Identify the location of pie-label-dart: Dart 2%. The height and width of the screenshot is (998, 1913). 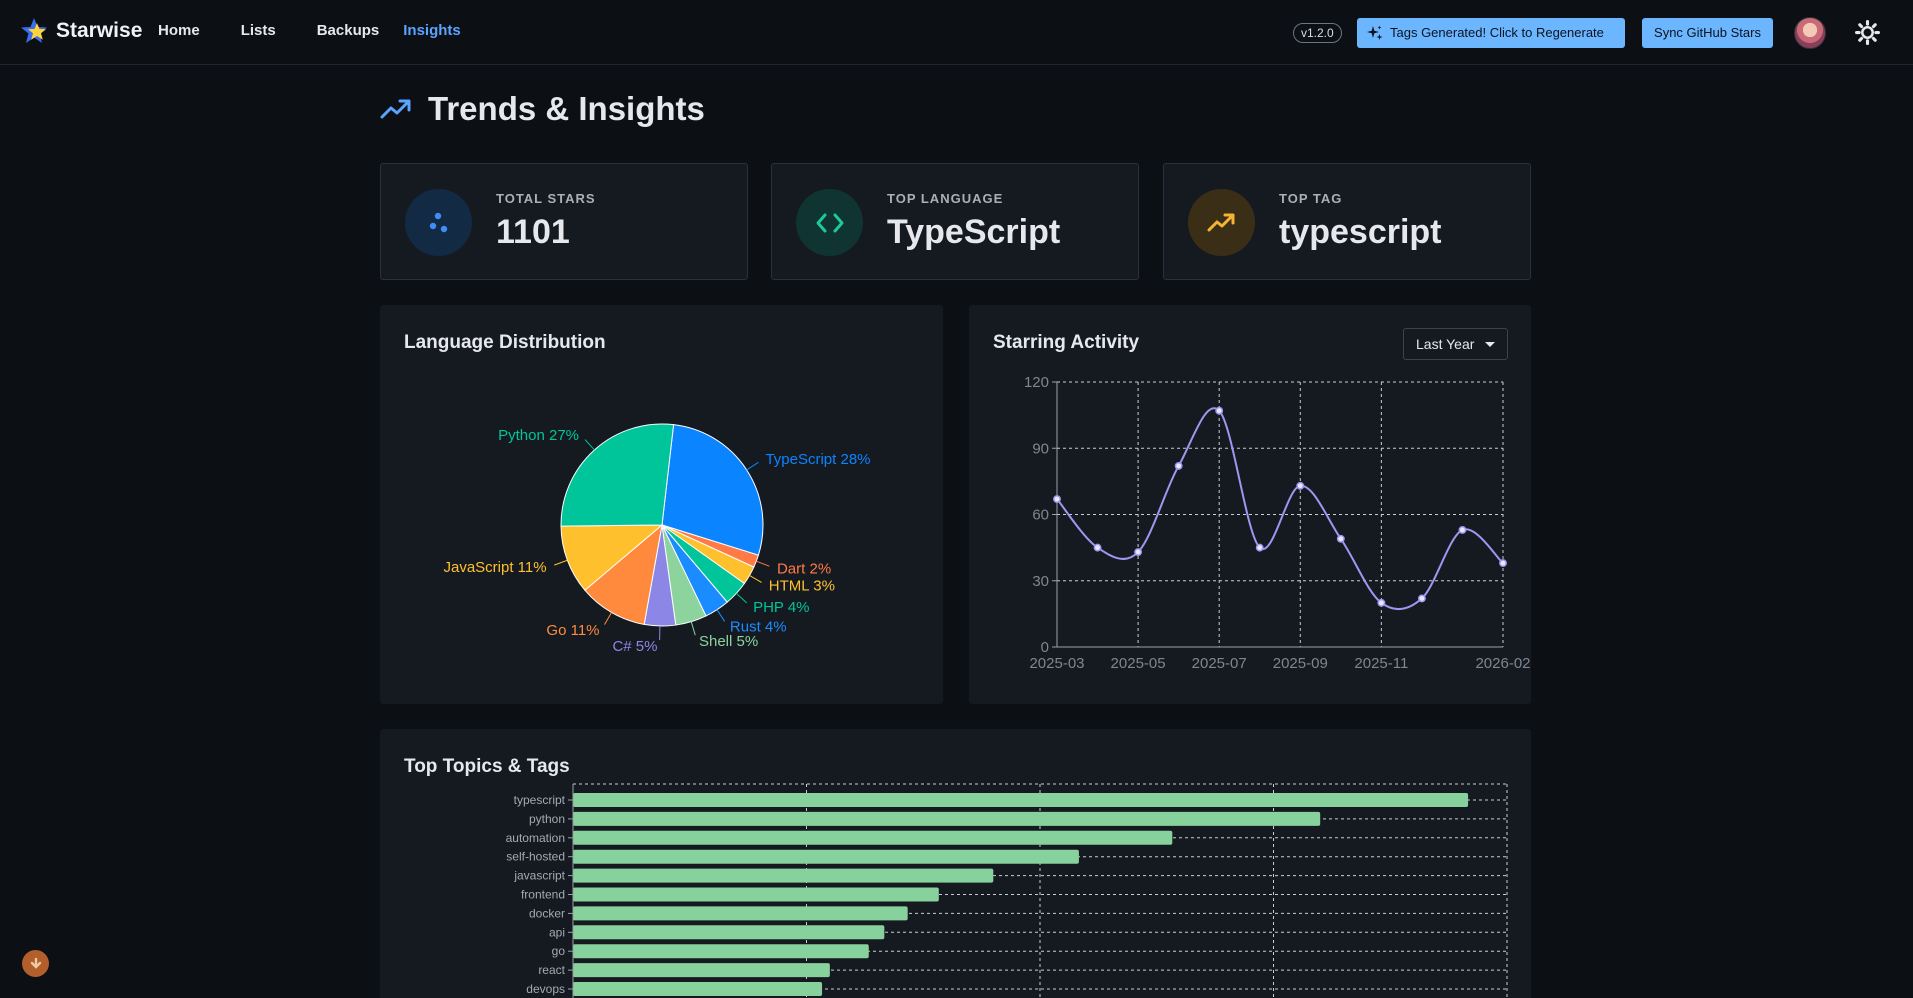
(804, 568).